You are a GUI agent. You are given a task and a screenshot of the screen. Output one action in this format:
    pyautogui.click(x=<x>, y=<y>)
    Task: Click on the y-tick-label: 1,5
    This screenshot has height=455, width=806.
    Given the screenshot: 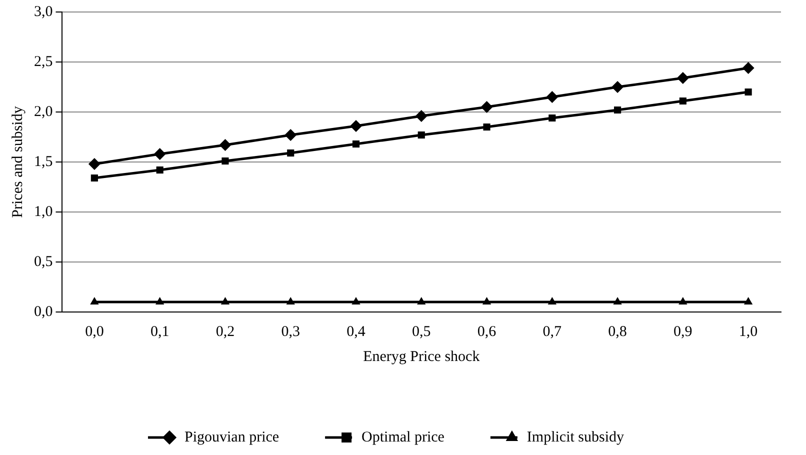 What is the action you would take?
    pyautogui.click(x=43, y=162)
    